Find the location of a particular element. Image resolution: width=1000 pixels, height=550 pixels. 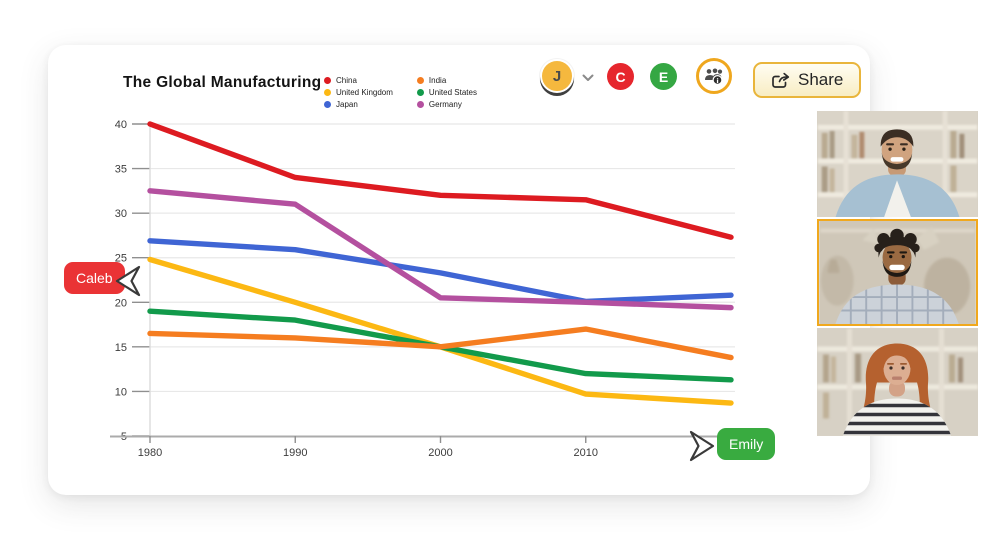

cursor-label-caleb: Caleb is located at coordinates (94, 278).